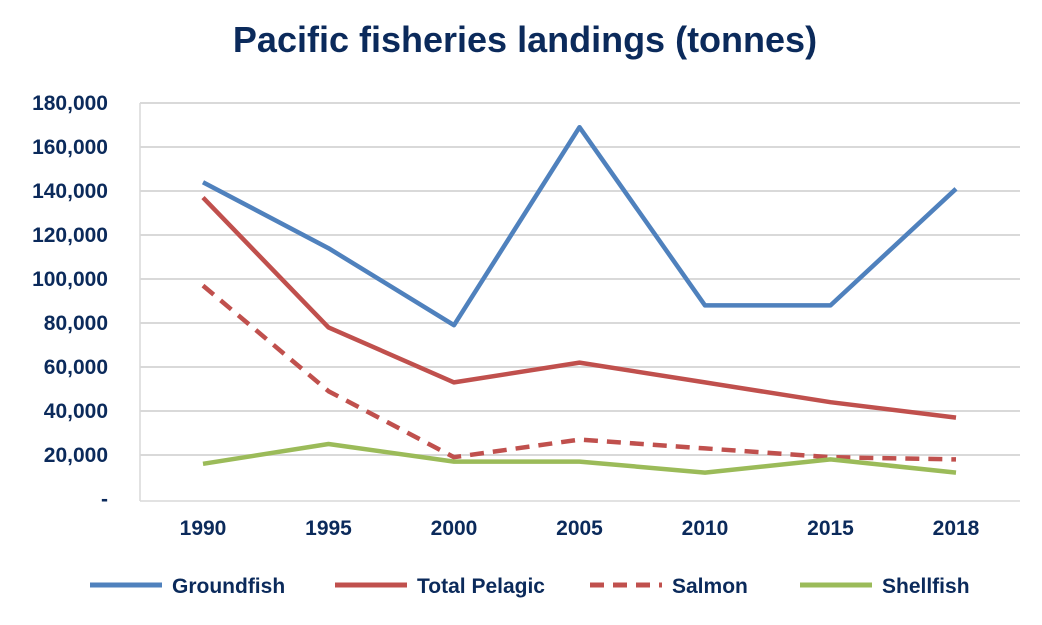 The image size is (1042, 625). I want to click on y-tick-label: 100,000, so click(70, 279).